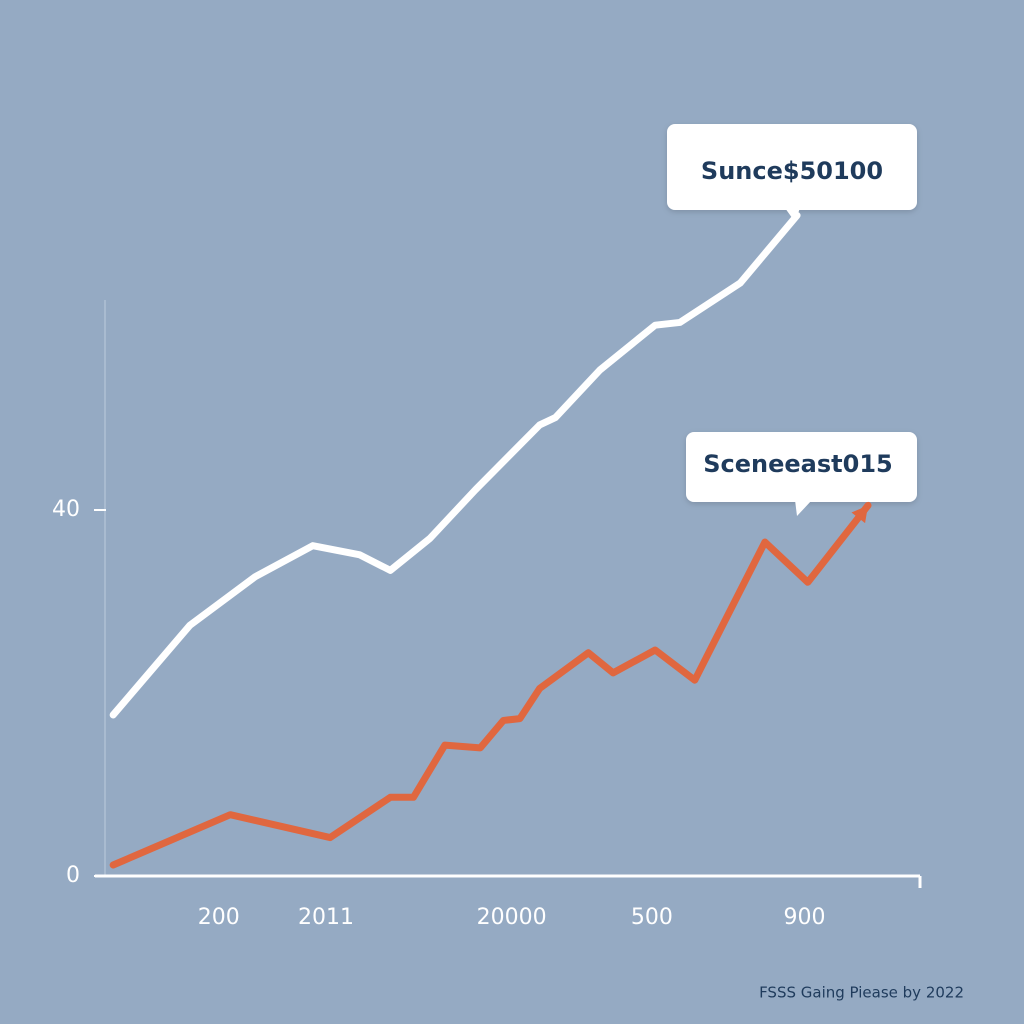 Image resolution: width=1024 pixels, height=1024 pixels. I want to click on annotation: Sunce$50100, so click(792, 171).